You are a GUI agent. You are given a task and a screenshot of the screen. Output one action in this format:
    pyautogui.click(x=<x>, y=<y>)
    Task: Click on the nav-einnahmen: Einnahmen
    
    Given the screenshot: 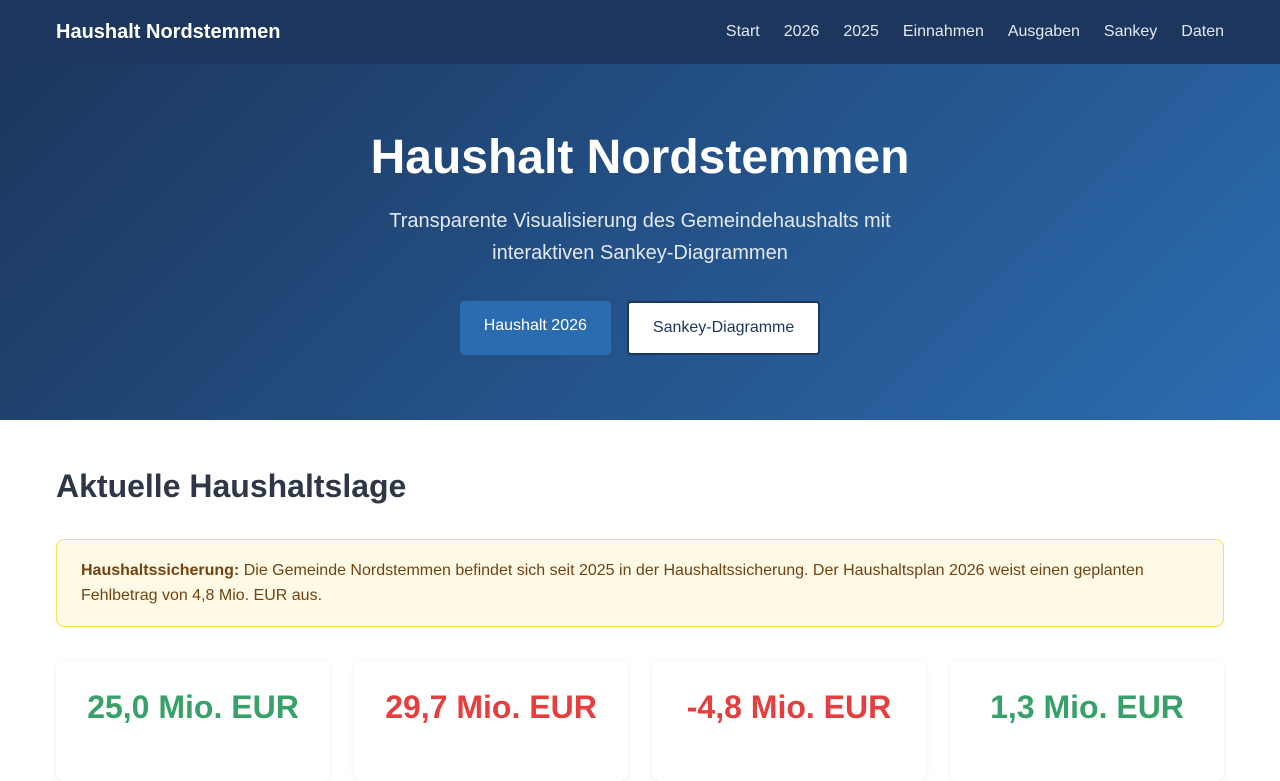 What is the action you would take?
    pyautogui.click(x=943, y=31)
    